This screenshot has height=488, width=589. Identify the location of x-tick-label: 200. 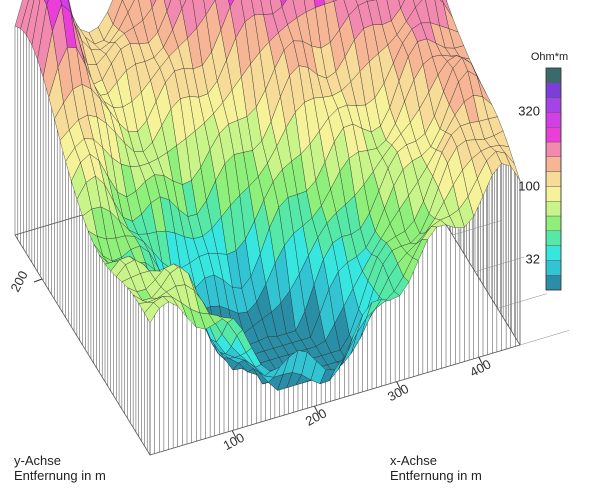
(316, 416).